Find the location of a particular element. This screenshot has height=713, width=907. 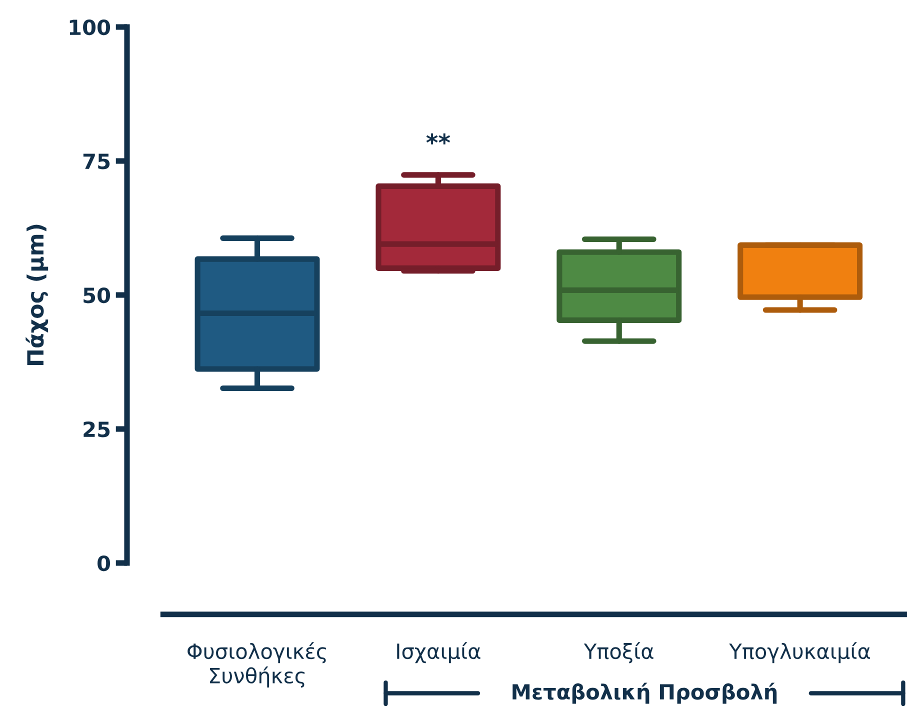

x-tick-label: Υπογλυκαιμία is located at coordinates (799, 653).